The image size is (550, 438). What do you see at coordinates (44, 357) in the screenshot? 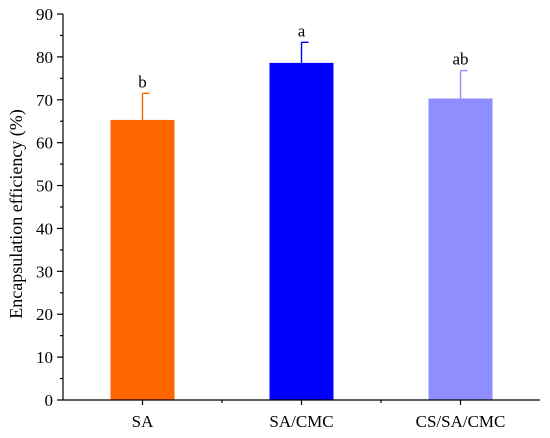
I see `y-tick-label: 10` at bounding box center [44, 357].